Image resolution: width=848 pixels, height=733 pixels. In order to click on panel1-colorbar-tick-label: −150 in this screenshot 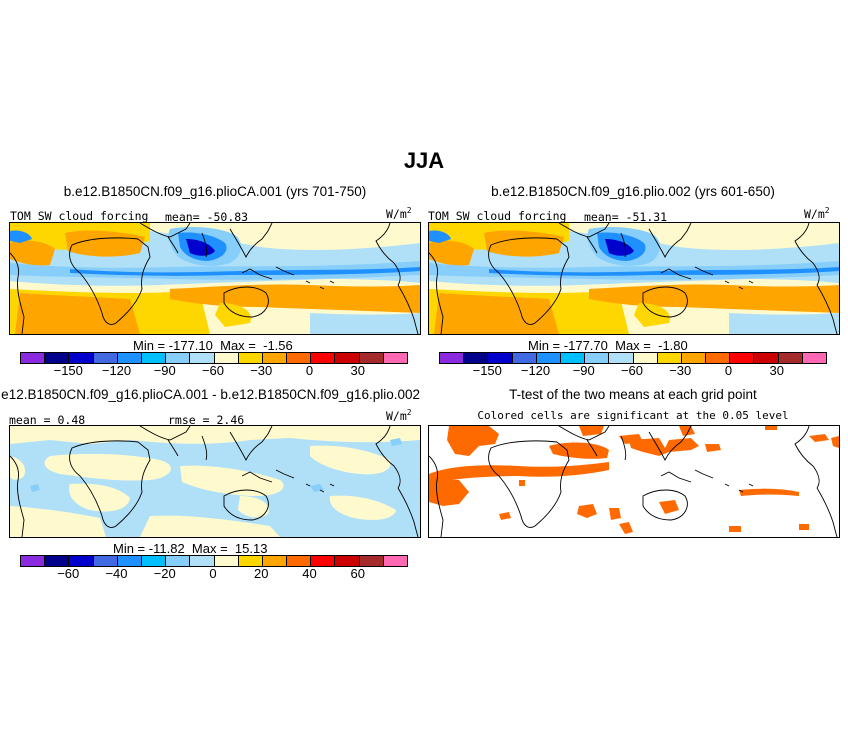, I will do `click(68, 370)`.